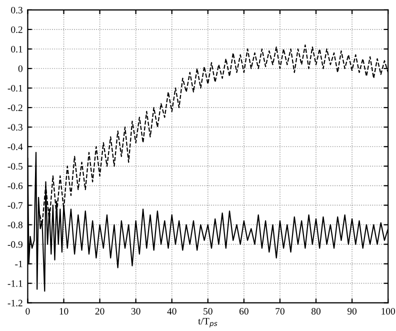 The image size is (396, 331). I want to click on y-tick-label: -0.4, so click(15, 147).